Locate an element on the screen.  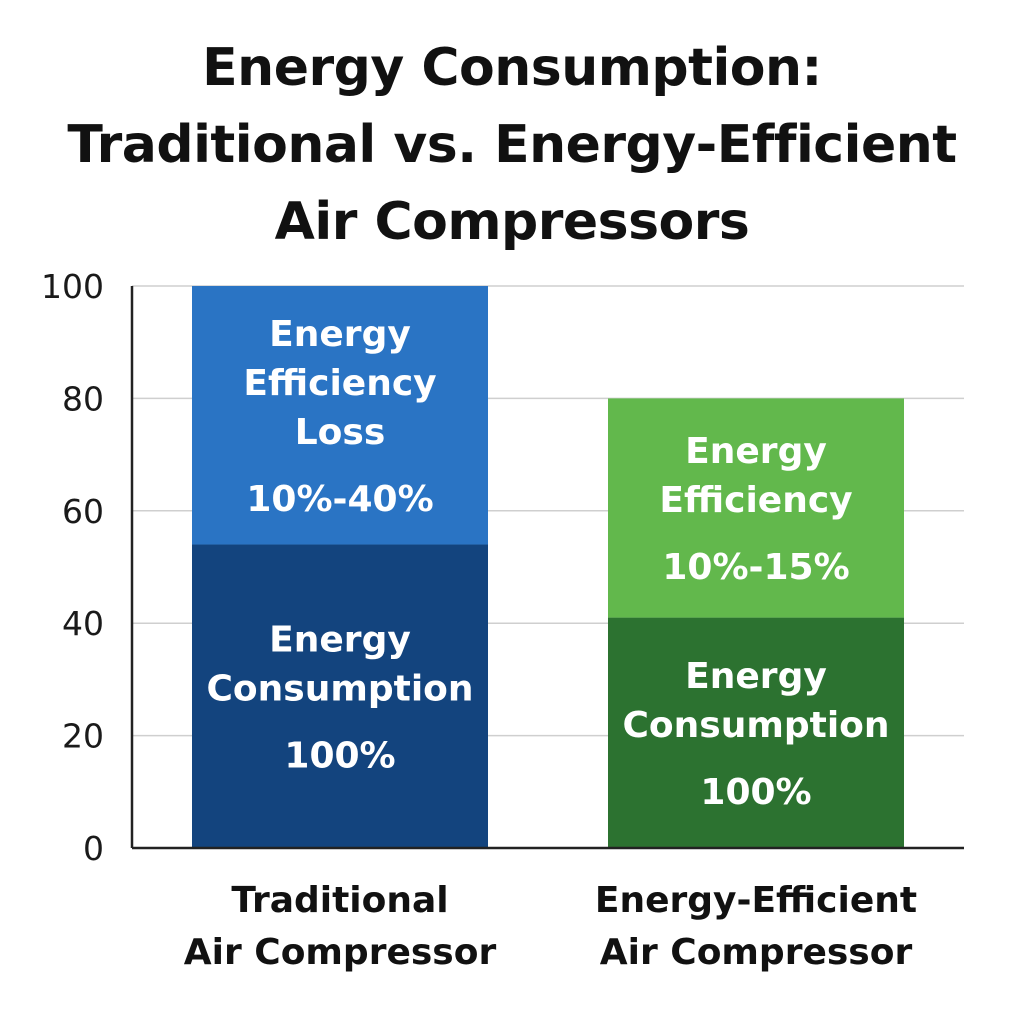
y-tick-label: 20 is located at coordinates (83, 736).